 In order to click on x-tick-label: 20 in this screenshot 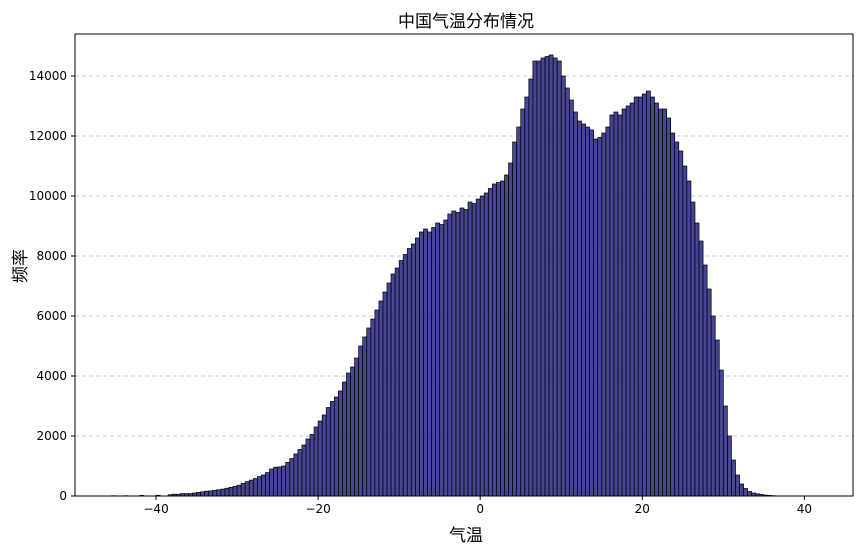, I will do `click(642, 509)`.